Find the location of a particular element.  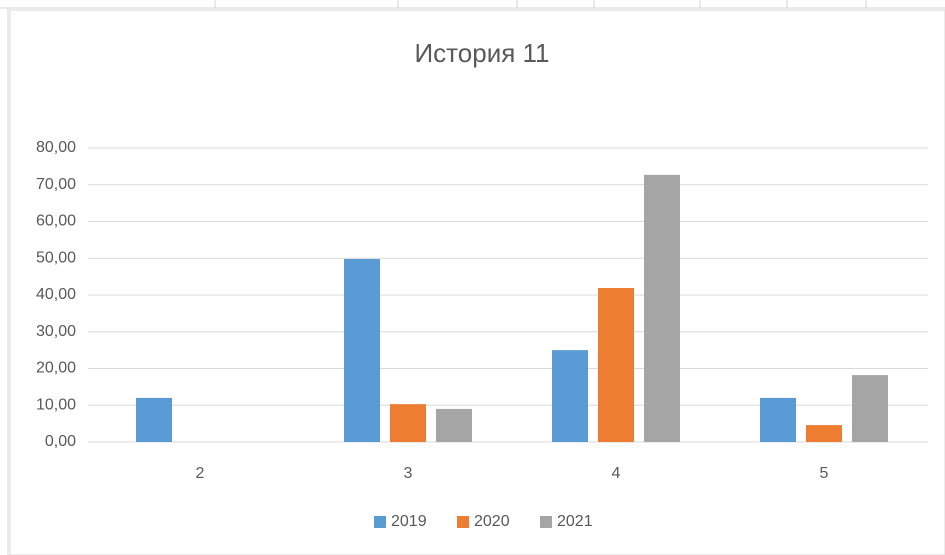

x-tick-label: 3 is located at coordinates (408, 473).